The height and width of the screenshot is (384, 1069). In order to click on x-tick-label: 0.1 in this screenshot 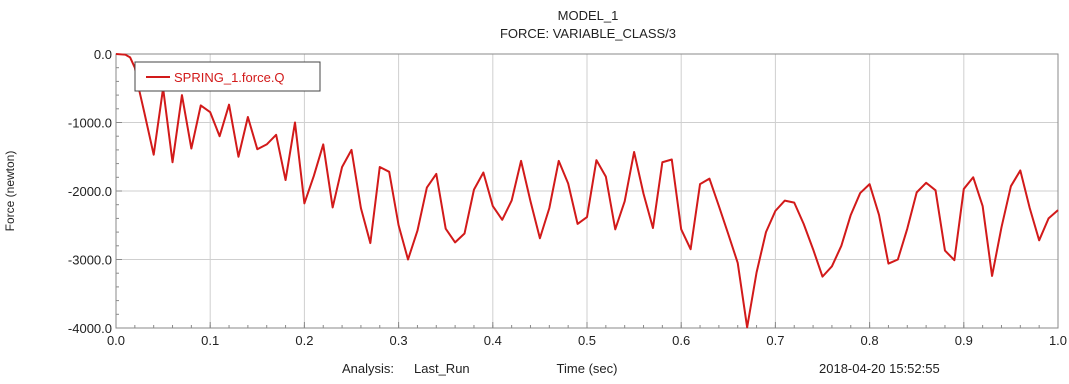, I will do `click(210, 340)`.